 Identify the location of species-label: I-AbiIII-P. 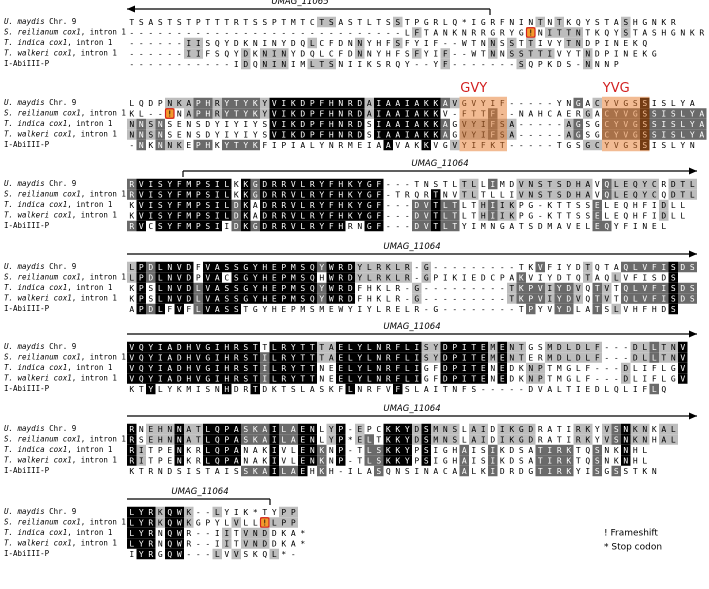
(27, 225).